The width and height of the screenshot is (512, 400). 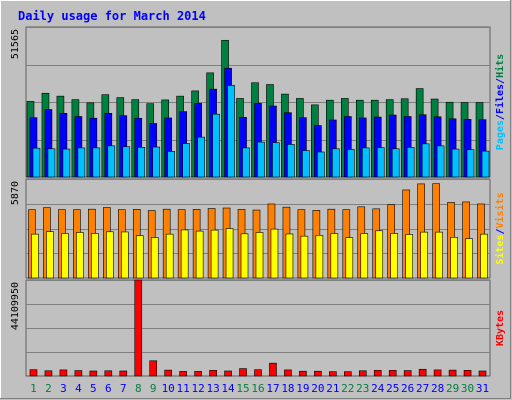 What do you see at coordinates (500, 210) in the screenshot?
I see `legend-visits: Visits` at bounding box center [500, 210].